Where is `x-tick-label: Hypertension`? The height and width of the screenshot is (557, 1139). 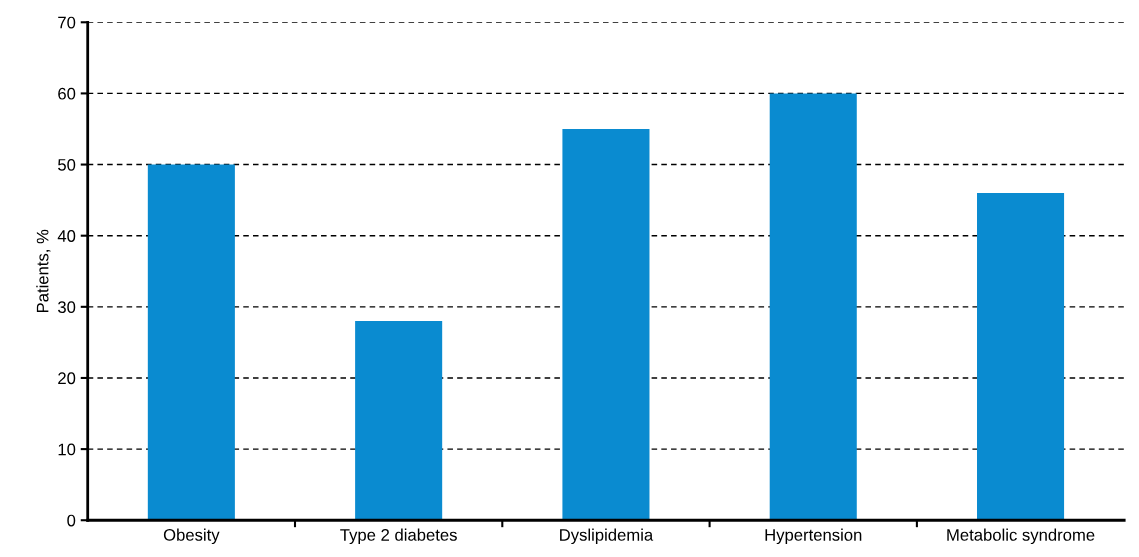 x-tick-label: Hypertension is located at coordinates (813, 536).